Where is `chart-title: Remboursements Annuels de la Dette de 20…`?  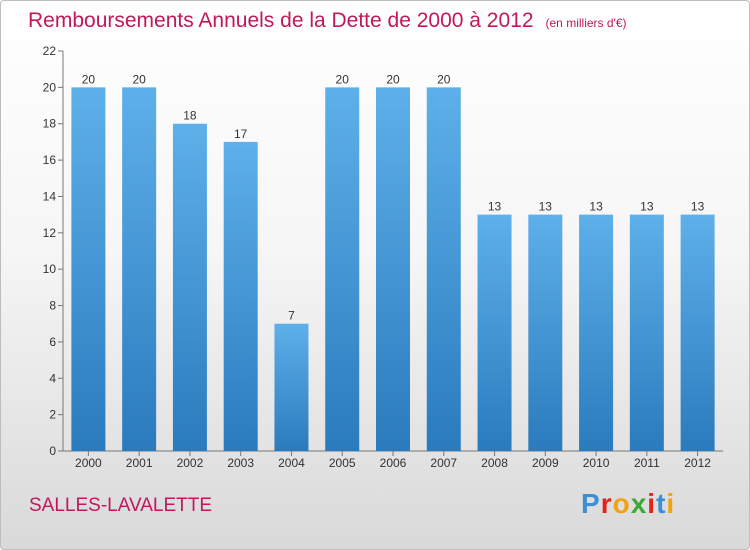
chart-title: Remboursements Annuels de la Dette de 20… is located at coordinates (327, 21).